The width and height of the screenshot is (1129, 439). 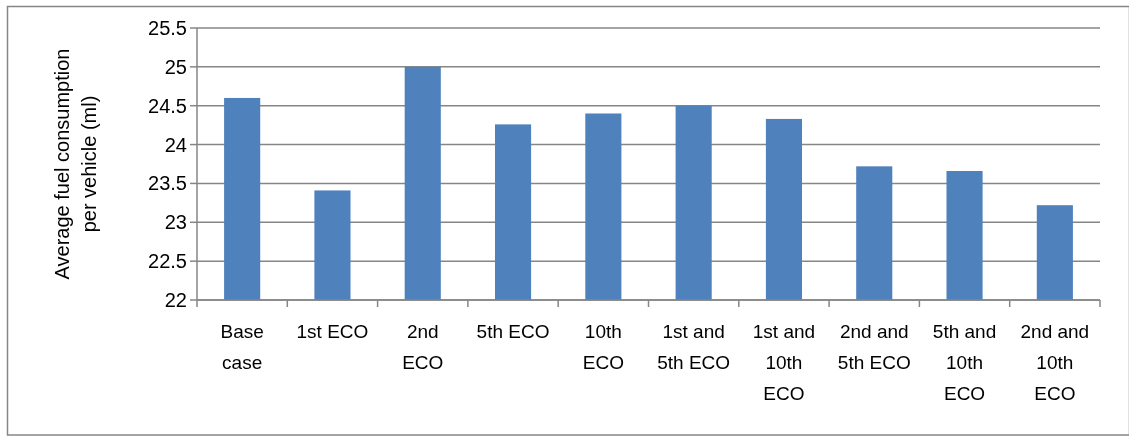 I want to click on y-tick-label: 25.5, so click(x=167, y=28).